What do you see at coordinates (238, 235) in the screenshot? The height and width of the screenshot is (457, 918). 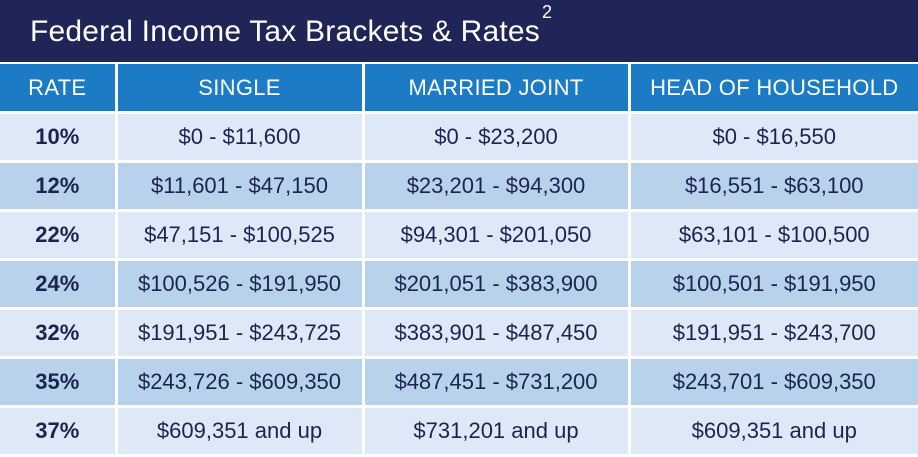 I see `single-cell: $47,151 - $100,525` at bounding box center [238, 235].